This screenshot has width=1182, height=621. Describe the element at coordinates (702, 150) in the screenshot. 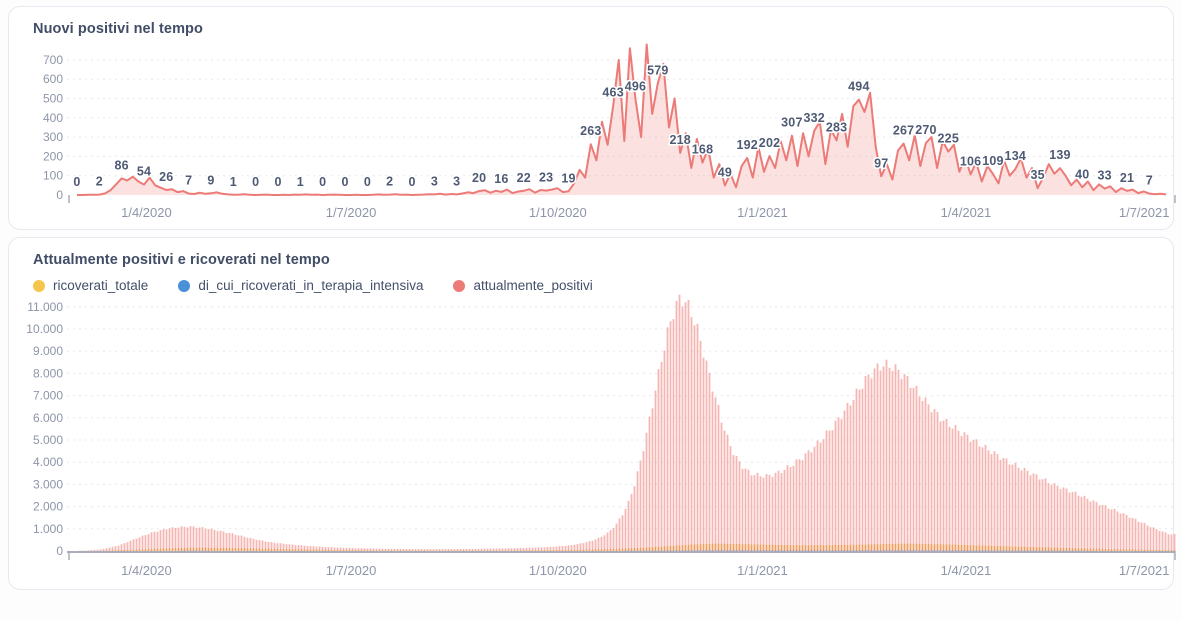

I see `svg-text: 168` at that location.